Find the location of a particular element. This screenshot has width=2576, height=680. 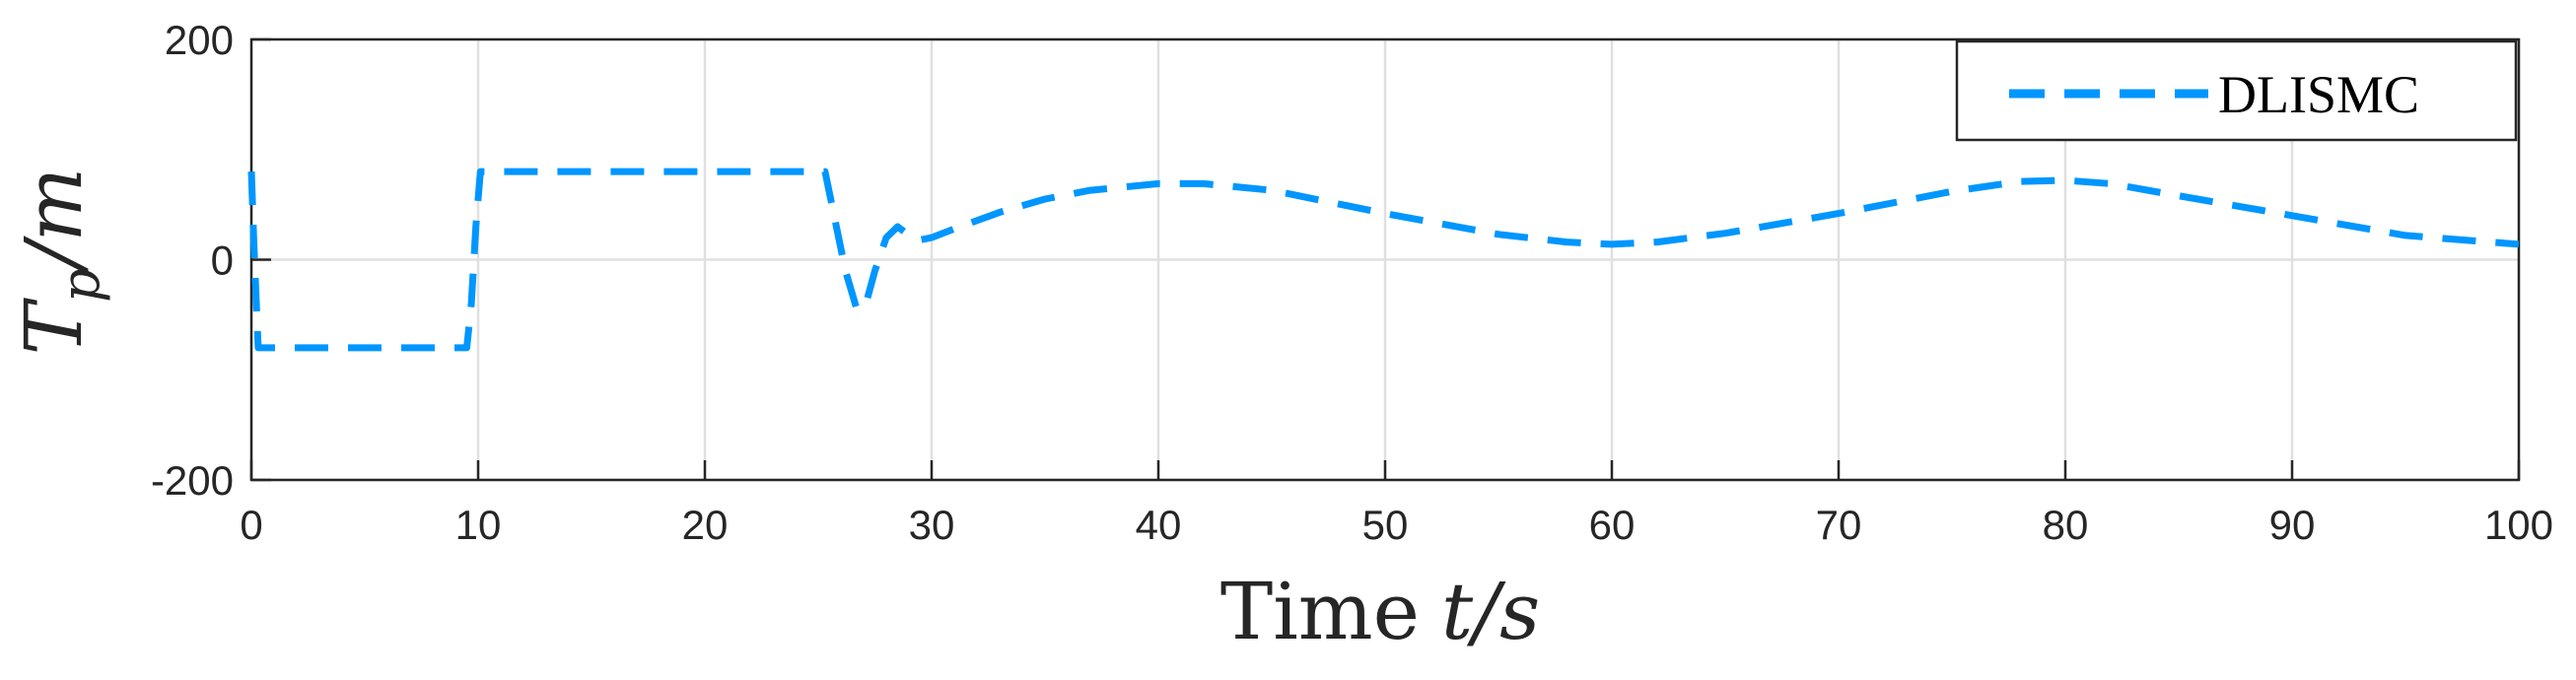

legend-box is located at coordinates (2236, 90).